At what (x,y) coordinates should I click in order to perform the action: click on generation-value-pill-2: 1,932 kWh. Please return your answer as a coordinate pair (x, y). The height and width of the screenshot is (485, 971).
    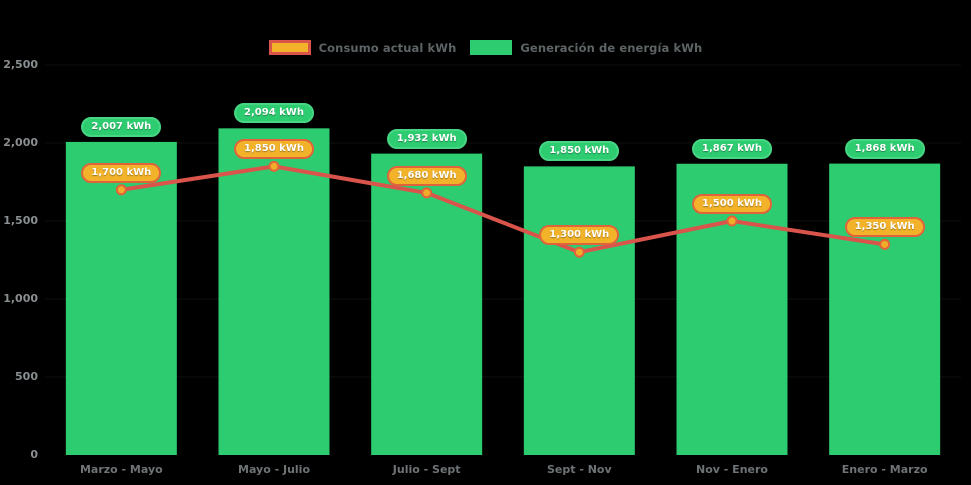
    Looking at the image, I should click on (426, 138).